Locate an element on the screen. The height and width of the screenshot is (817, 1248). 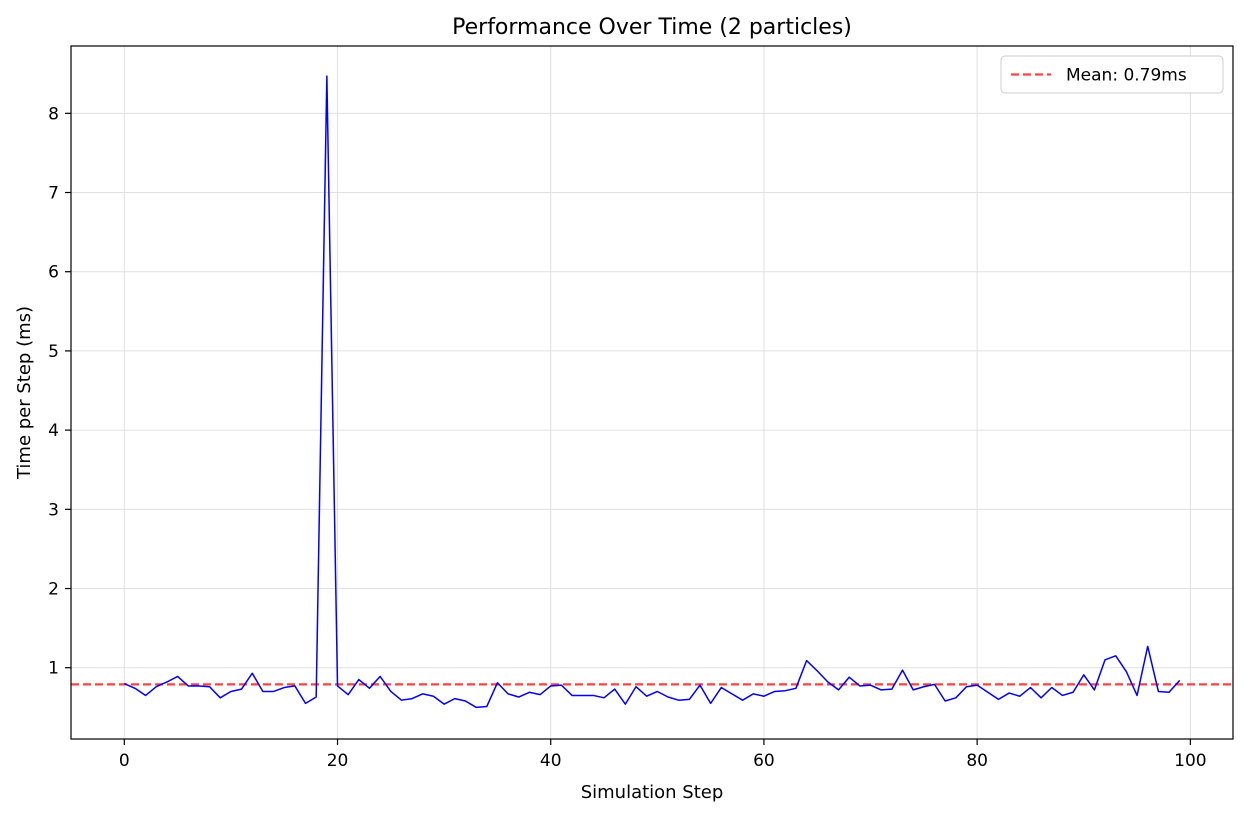
x-axis-ticks: 0 20 40 60 80 100 is located at coordinates (663, 755).